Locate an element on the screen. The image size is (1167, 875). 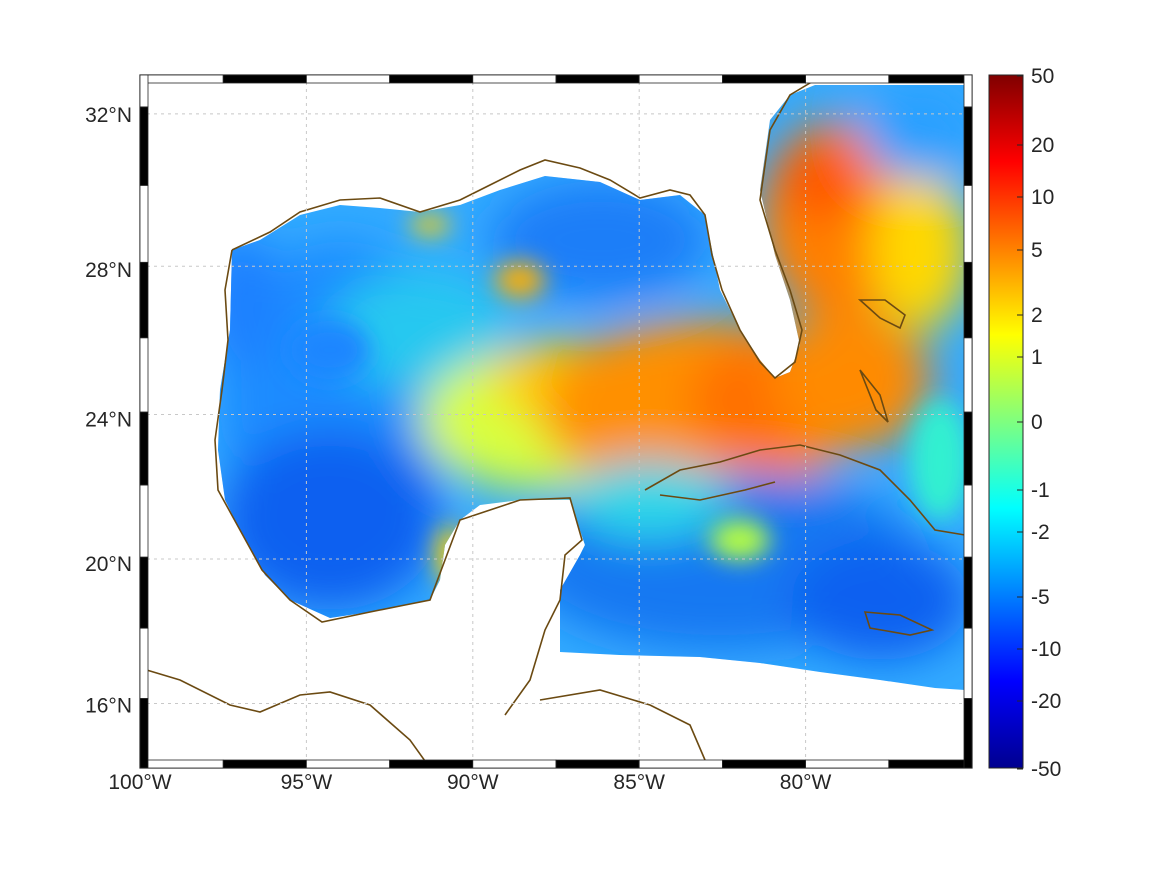
lat-tick-labels: 32°N 28°N 24°N 20°N 16°N is located at coordinates (108, 411).